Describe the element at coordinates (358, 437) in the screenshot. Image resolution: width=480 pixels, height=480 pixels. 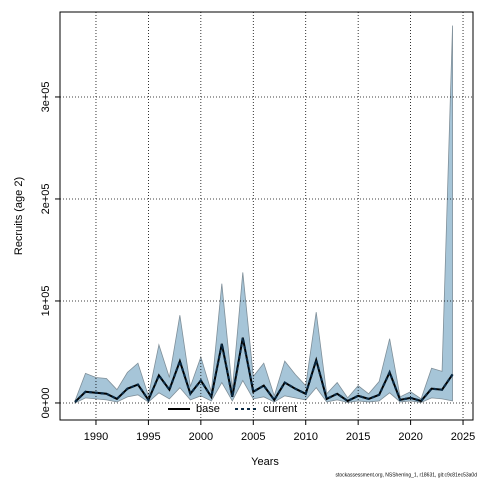
I see `x-tick-label: 2015` at that location.